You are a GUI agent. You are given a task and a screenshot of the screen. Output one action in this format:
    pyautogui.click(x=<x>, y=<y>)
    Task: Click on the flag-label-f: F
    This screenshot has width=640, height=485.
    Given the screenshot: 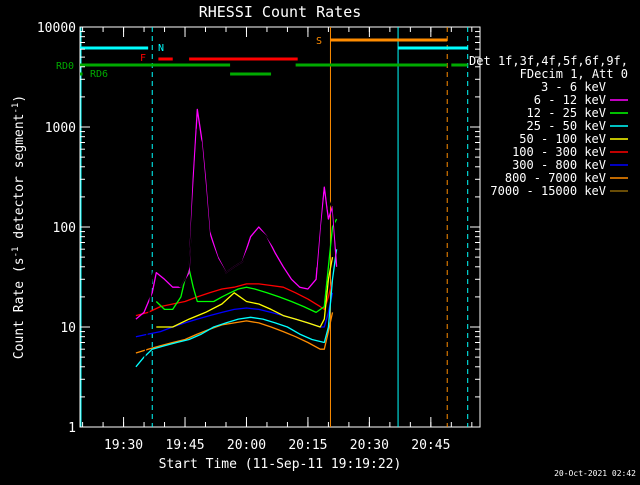 What is the action you would take?
    pyautogui.click(x=143, y=58)
    